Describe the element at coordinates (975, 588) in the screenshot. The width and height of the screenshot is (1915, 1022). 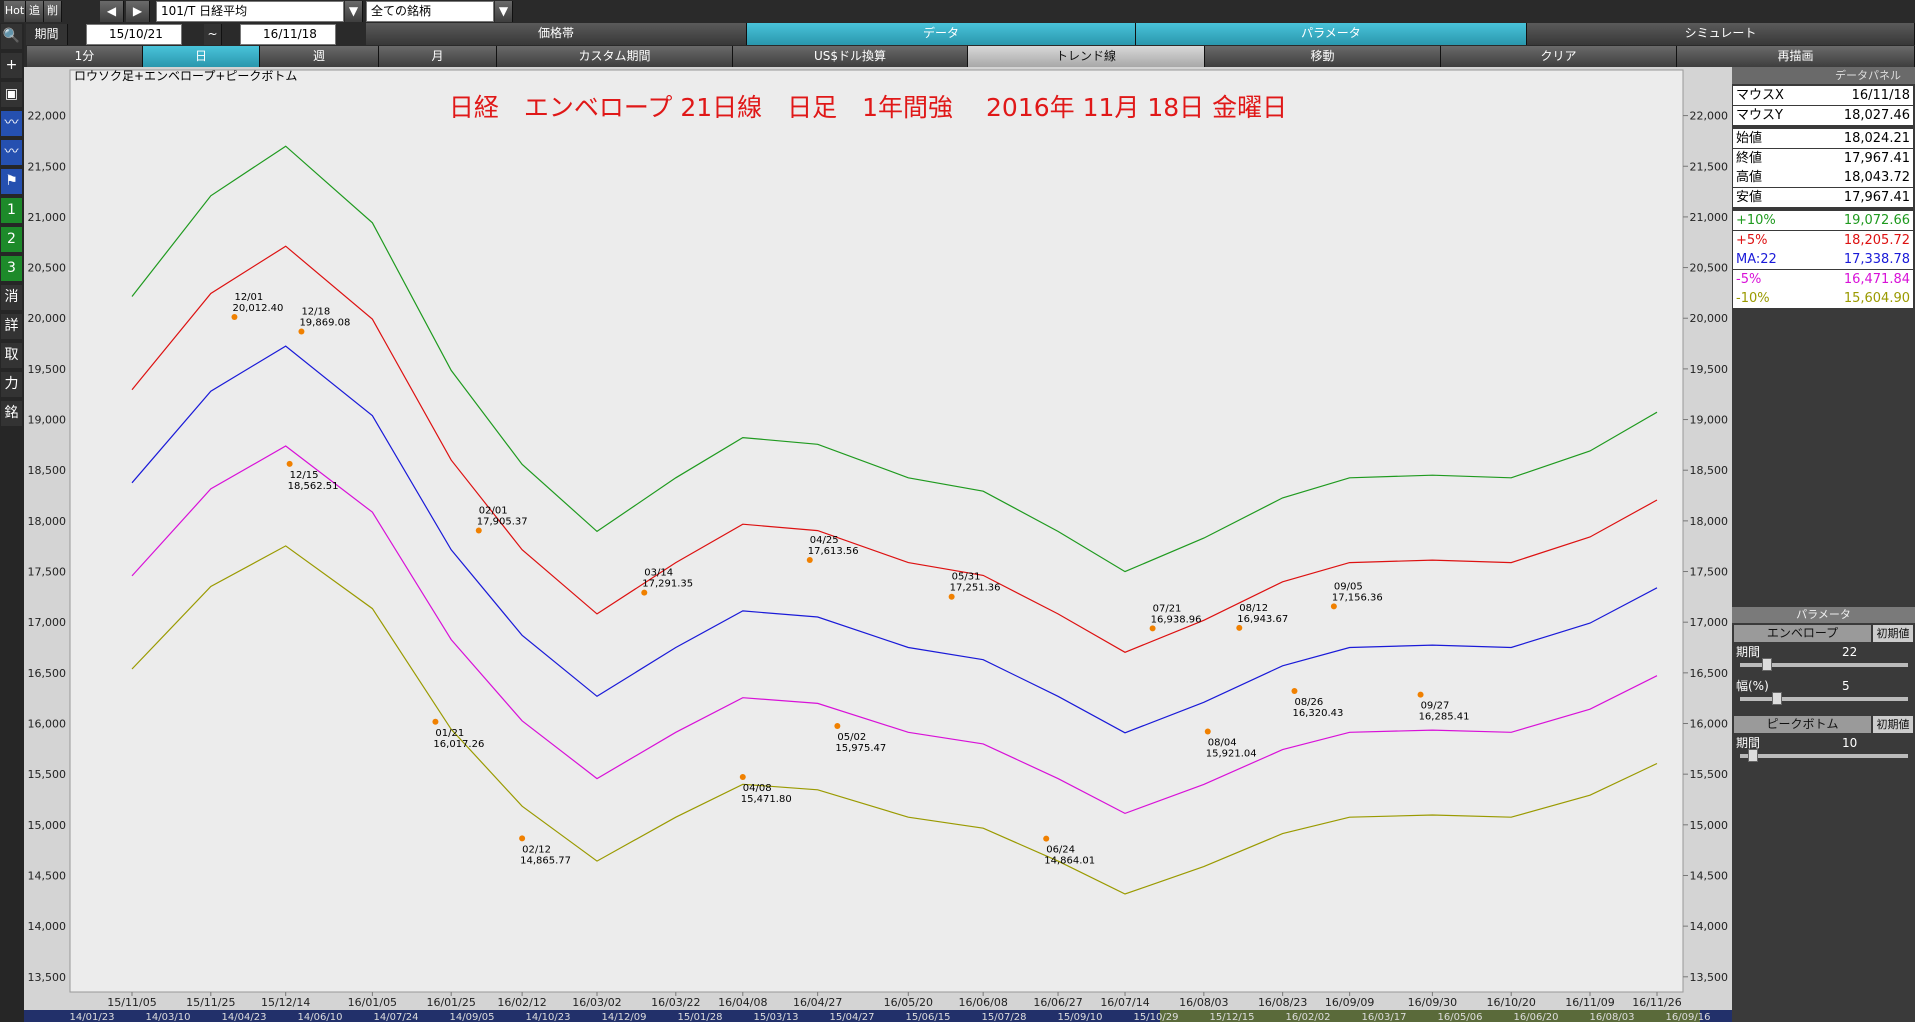
I see `annotation-value: 17,251.36` at that location.